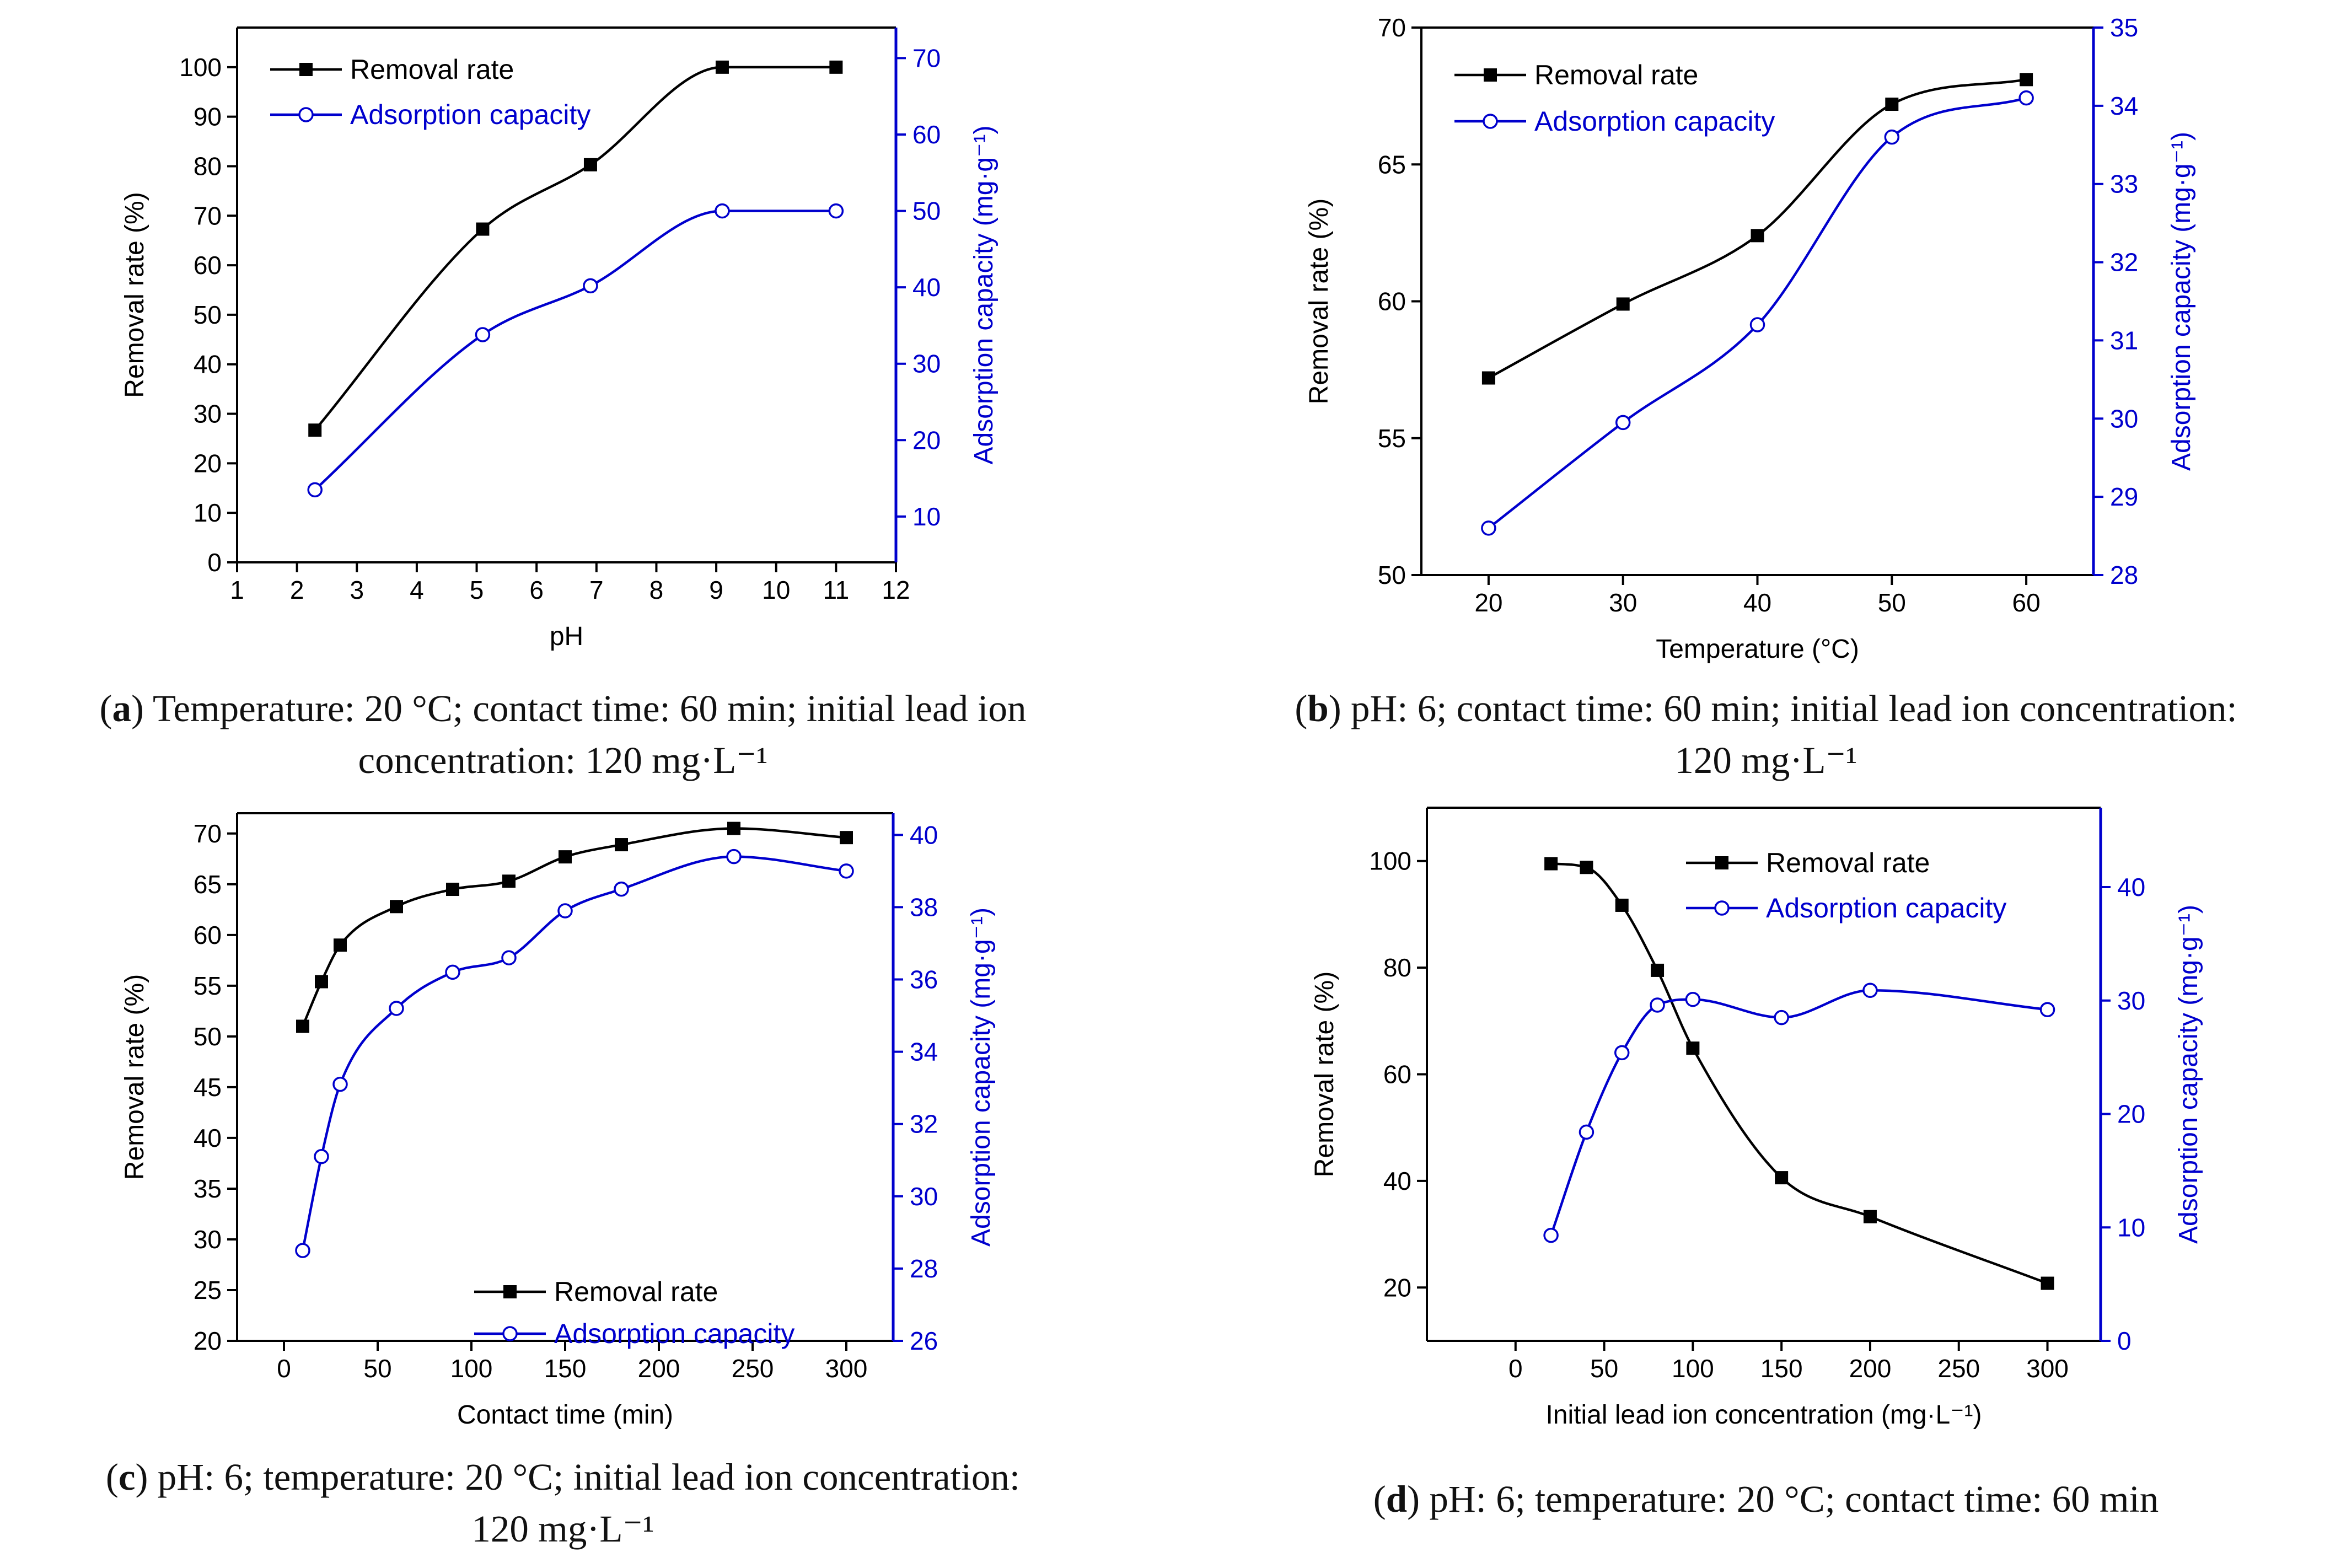  Describe the element at coordinates (432, 69) in the screenshot. I see `legend-label: Removal rate` at that location.